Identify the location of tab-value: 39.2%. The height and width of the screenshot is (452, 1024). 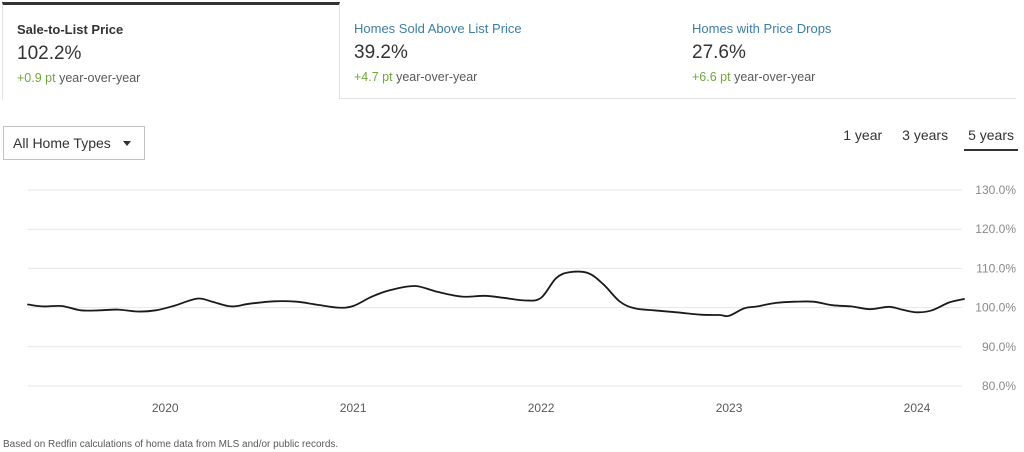
(381, 52).